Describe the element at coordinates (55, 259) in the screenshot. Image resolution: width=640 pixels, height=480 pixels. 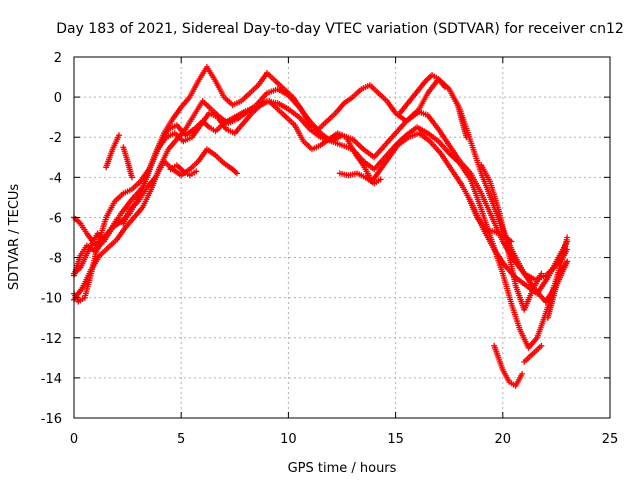
I see `y-tick-label: -8` at that location.